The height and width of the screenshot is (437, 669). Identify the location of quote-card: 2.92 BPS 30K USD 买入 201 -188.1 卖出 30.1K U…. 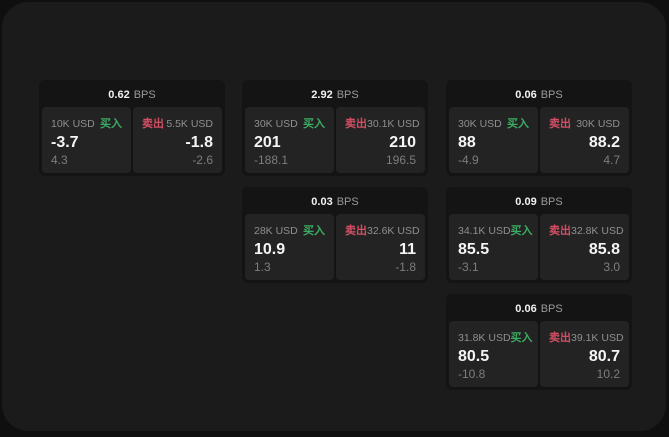
(335, 128).